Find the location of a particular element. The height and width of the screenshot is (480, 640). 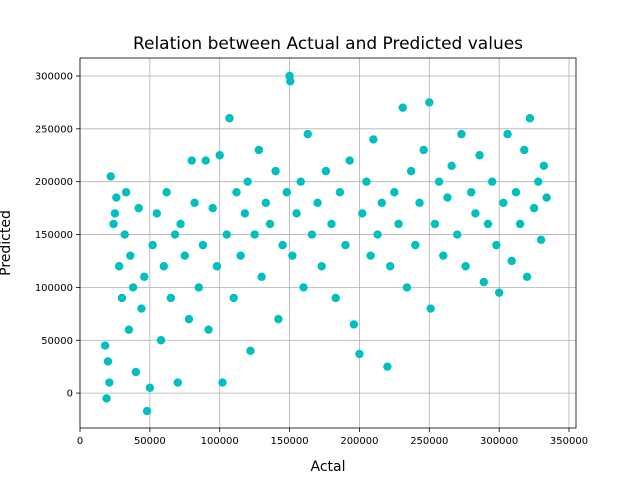

y-axis-title: Predicted is located at coordinates (7, 243).